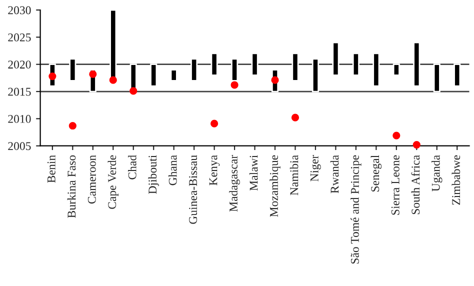  Describe the element at coordinates (113, 182) in the screenshot. I see `x-tick-label: Cape Verde` at that location.